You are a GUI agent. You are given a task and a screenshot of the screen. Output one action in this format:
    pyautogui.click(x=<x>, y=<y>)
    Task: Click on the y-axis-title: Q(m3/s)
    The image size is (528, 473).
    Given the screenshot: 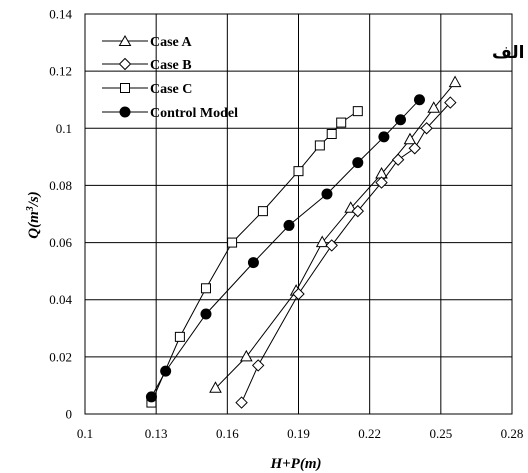 What is the action you would take?
    pyautogui.click(x=34, y=215)
    